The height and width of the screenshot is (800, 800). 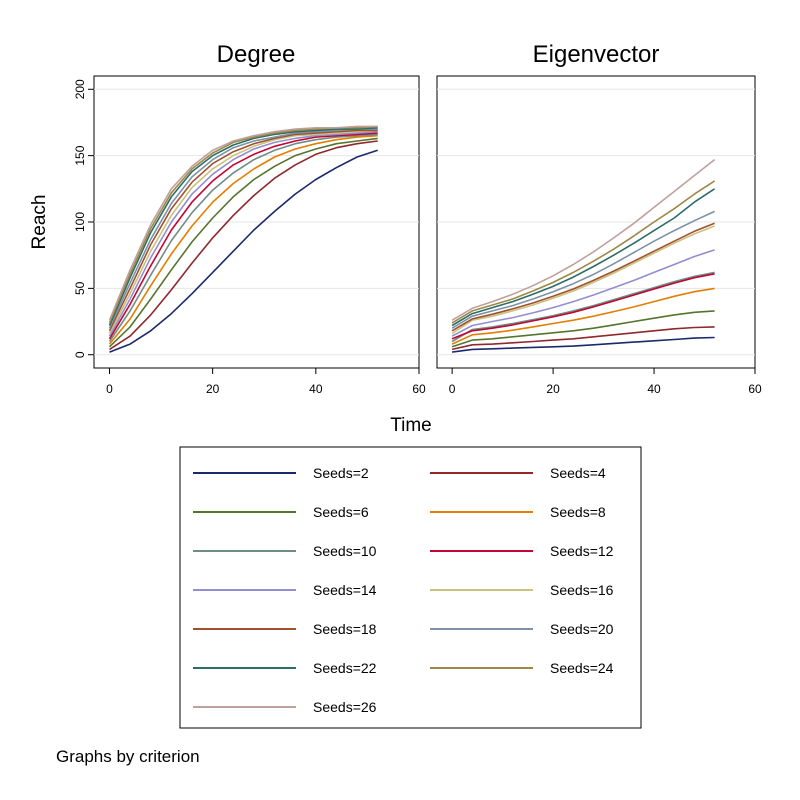 What do you see at coordinates (285, 707) in the screenshot?
I see `legend-item-seeds-26: Seeds=26` at bounding box center [285, 707].